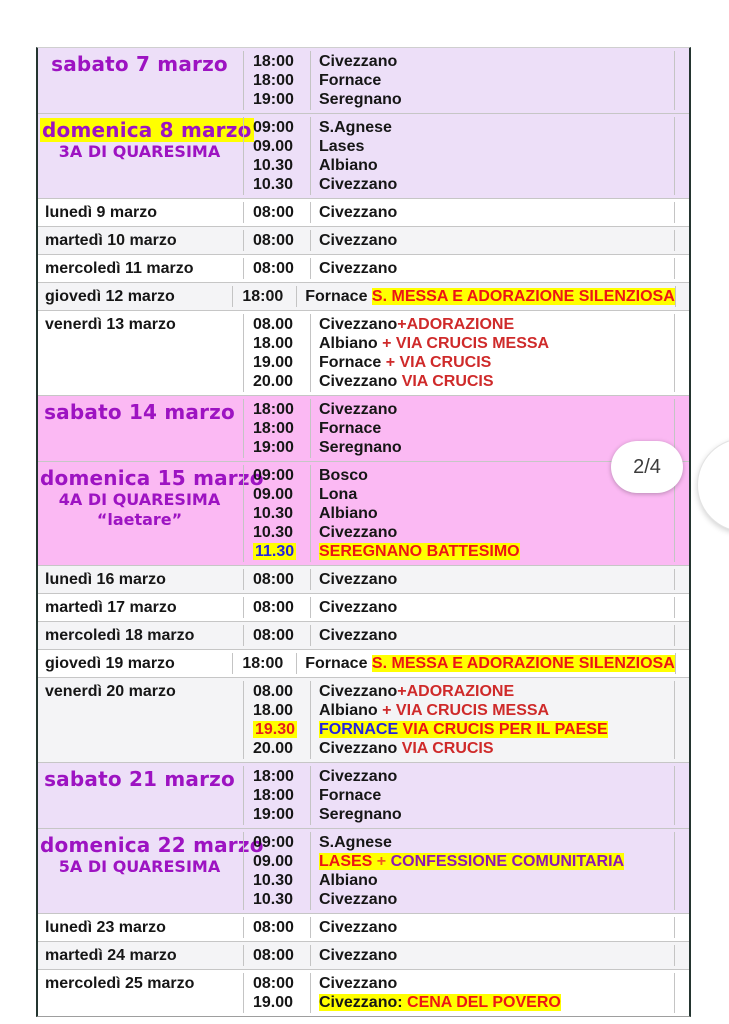 This screenshot has width=729, height=1024. I want to click on weekday-label: mercoledì 25 marzo, so click(120, 983).